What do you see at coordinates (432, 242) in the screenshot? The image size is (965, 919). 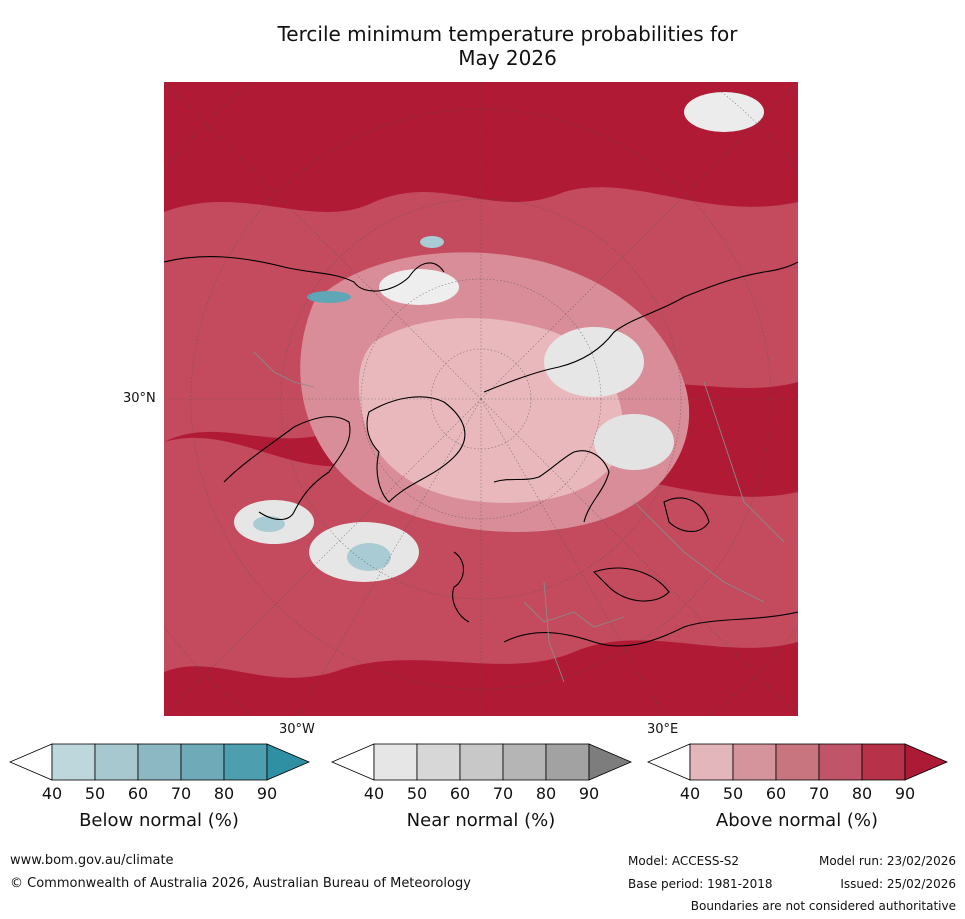 I see `below-normal-patch-chukchi` at bounding box center [432, 242].